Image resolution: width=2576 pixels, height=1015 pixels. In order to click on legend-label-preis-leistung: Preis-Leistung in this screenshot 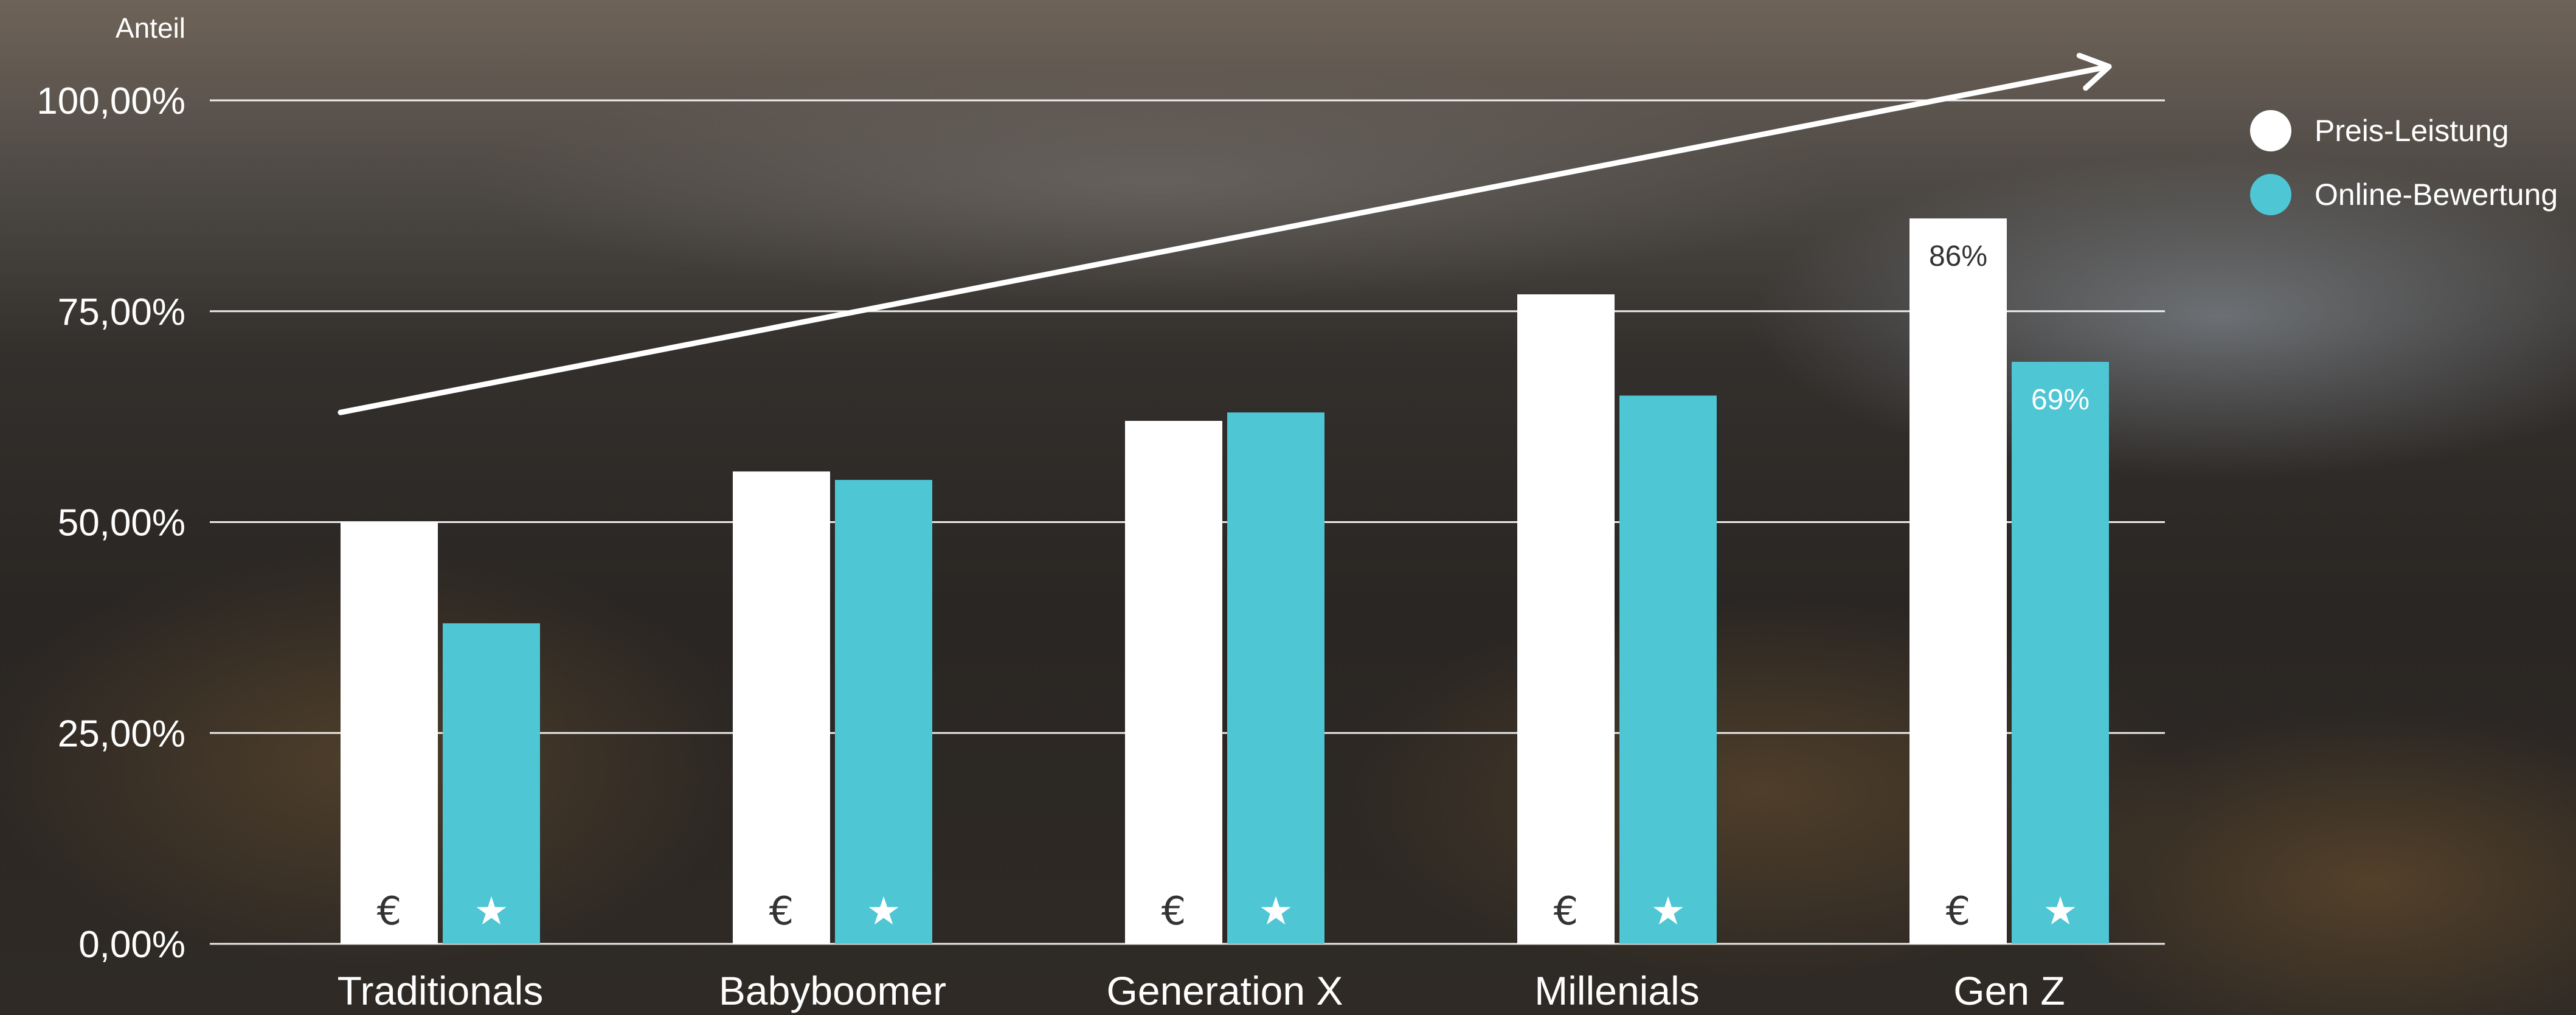, I will do `click(2412, 130)`.